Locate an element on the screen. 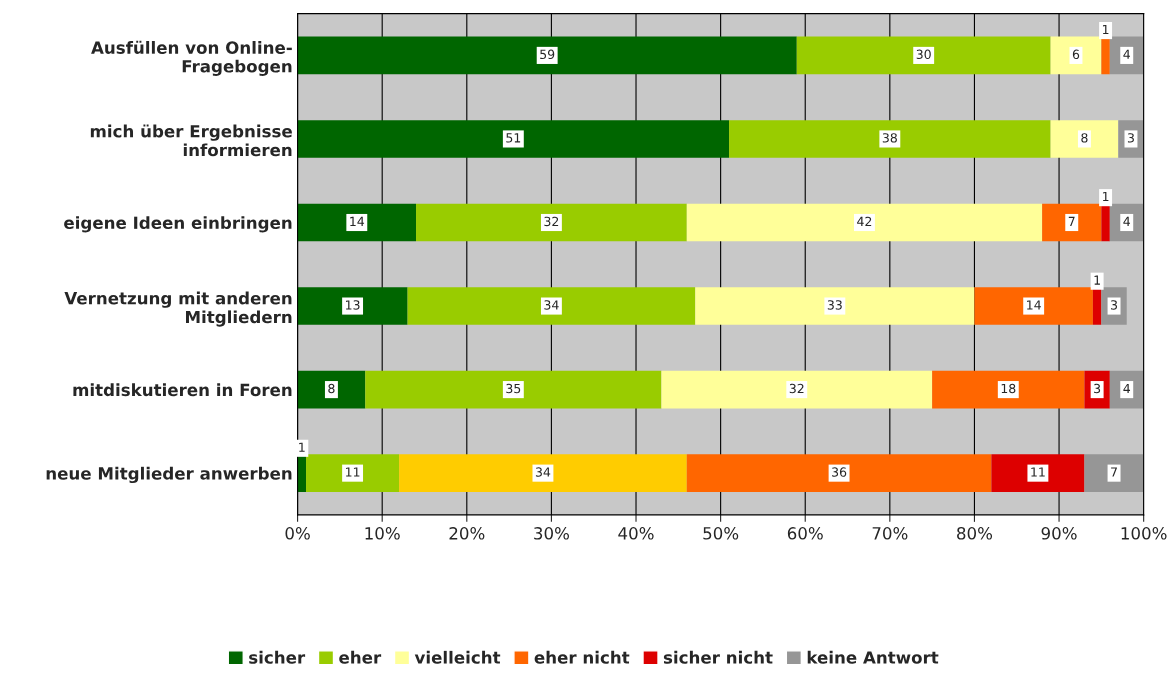  data-label: 42 is located at coordinates (864, 221).